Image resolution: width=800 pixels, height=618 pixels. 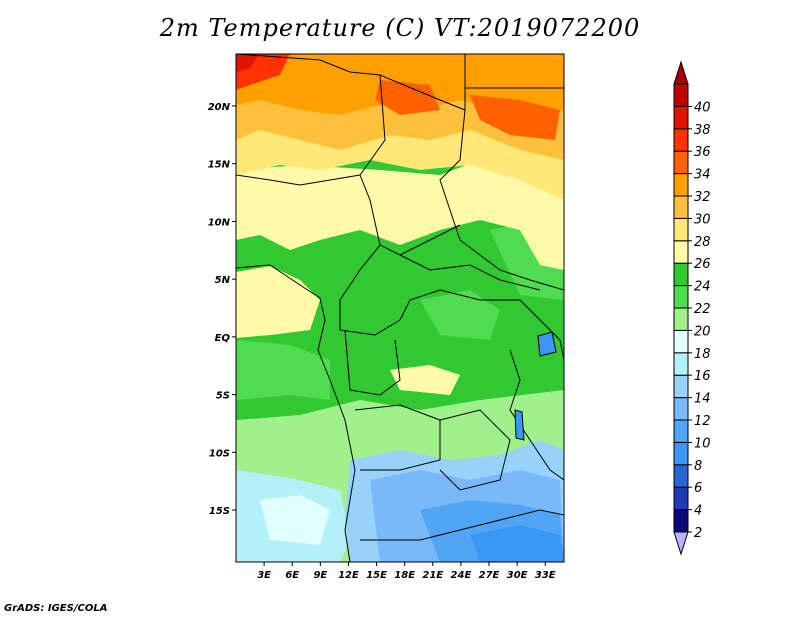 What do you see at coordinates (698, 466) in the screenshot?
I see `colorbar-label: 8` at bounding box center [698, 466].